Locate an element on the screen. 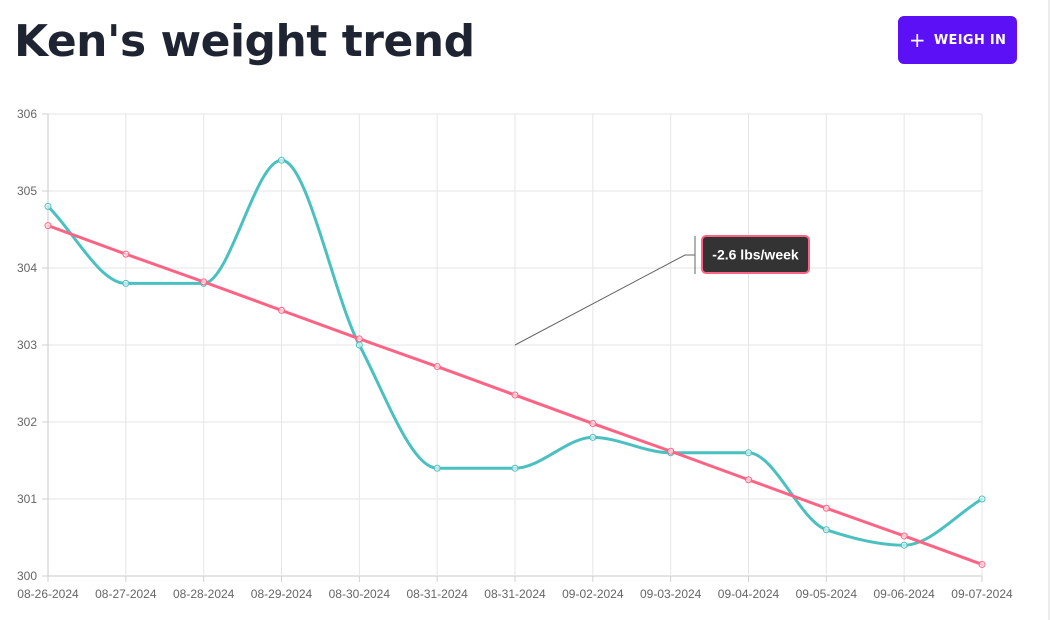 Image resolution: width=1050 pixels, height=620 pixels. y-tick-label: 305 is located at coordinates (27, 191).